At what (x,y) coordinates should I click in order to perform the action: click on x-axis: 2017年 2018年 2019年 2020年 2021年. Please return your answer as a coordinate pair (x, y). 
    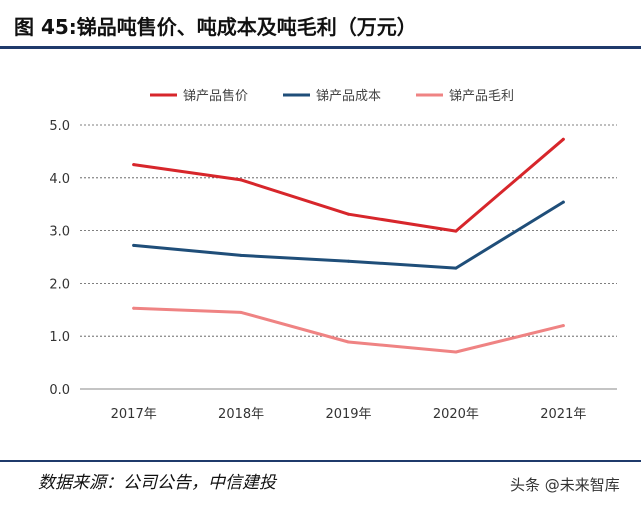
    Looking at the image, I should click on (348, 405).